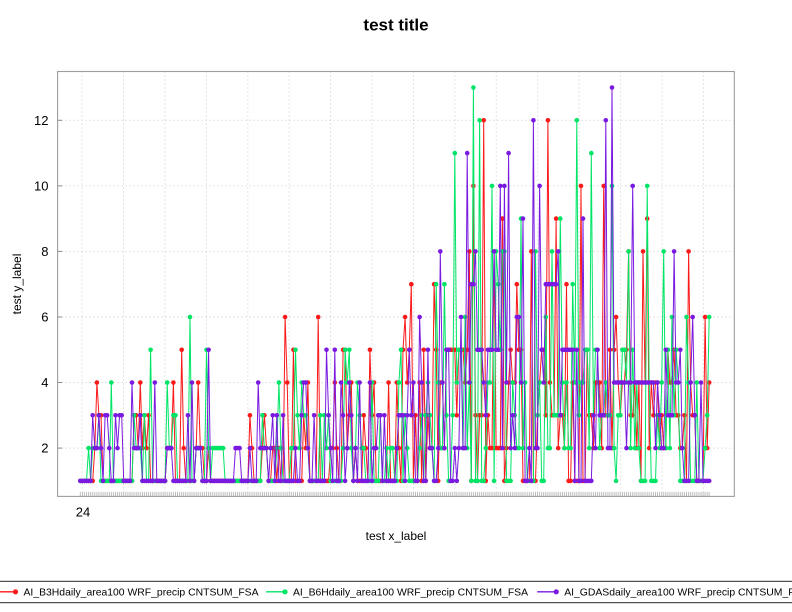 The height and width of the screenshot is (612, 792). I want to click on svg-text: test title, so click(395, 25).